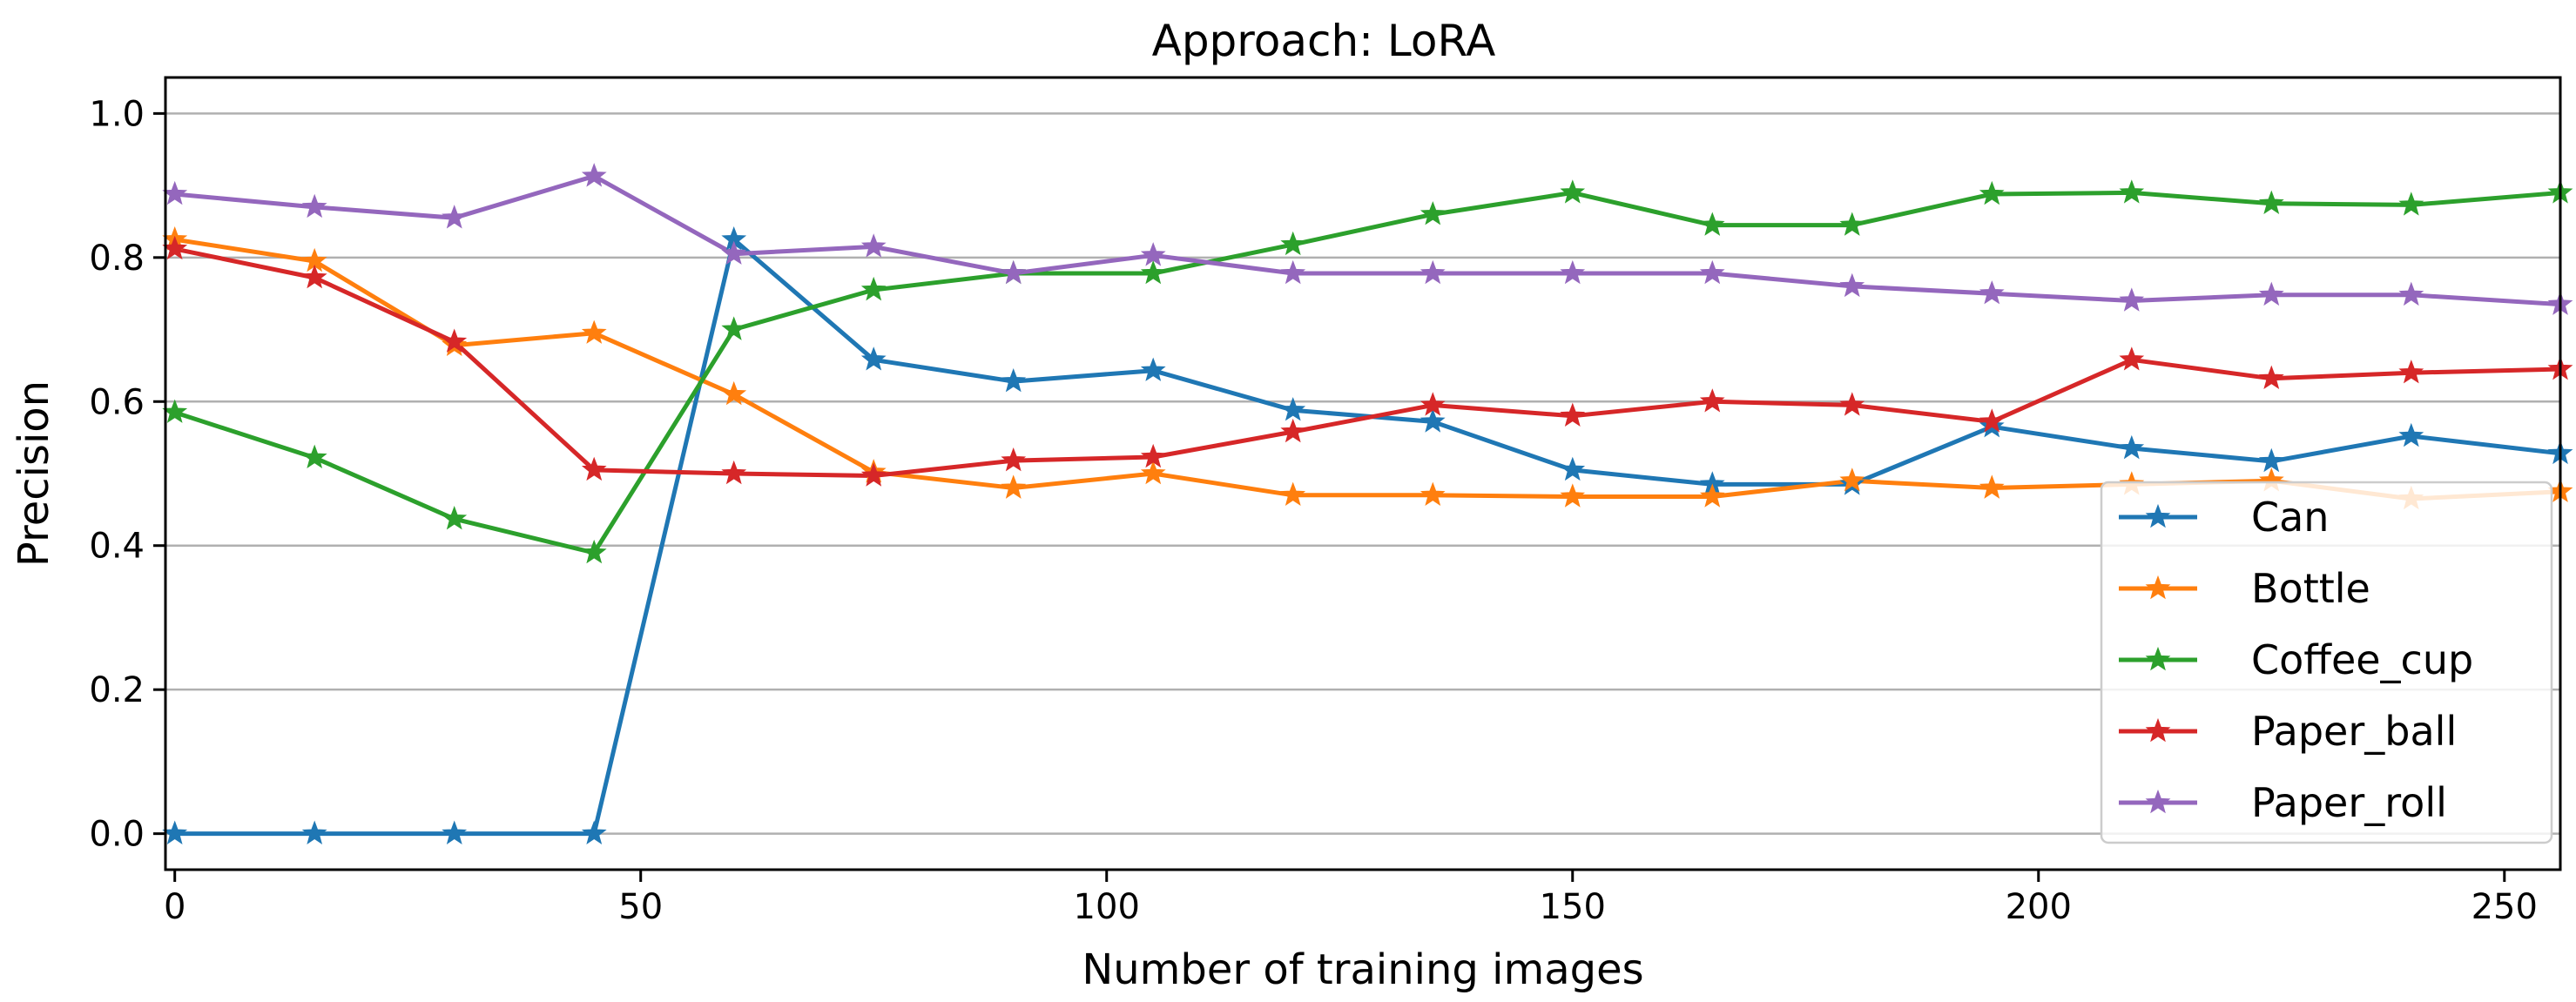  Describe the element at coordinates (1362, 969) in the screenshot. I see `x-axis-label: Number of training images` at that location.